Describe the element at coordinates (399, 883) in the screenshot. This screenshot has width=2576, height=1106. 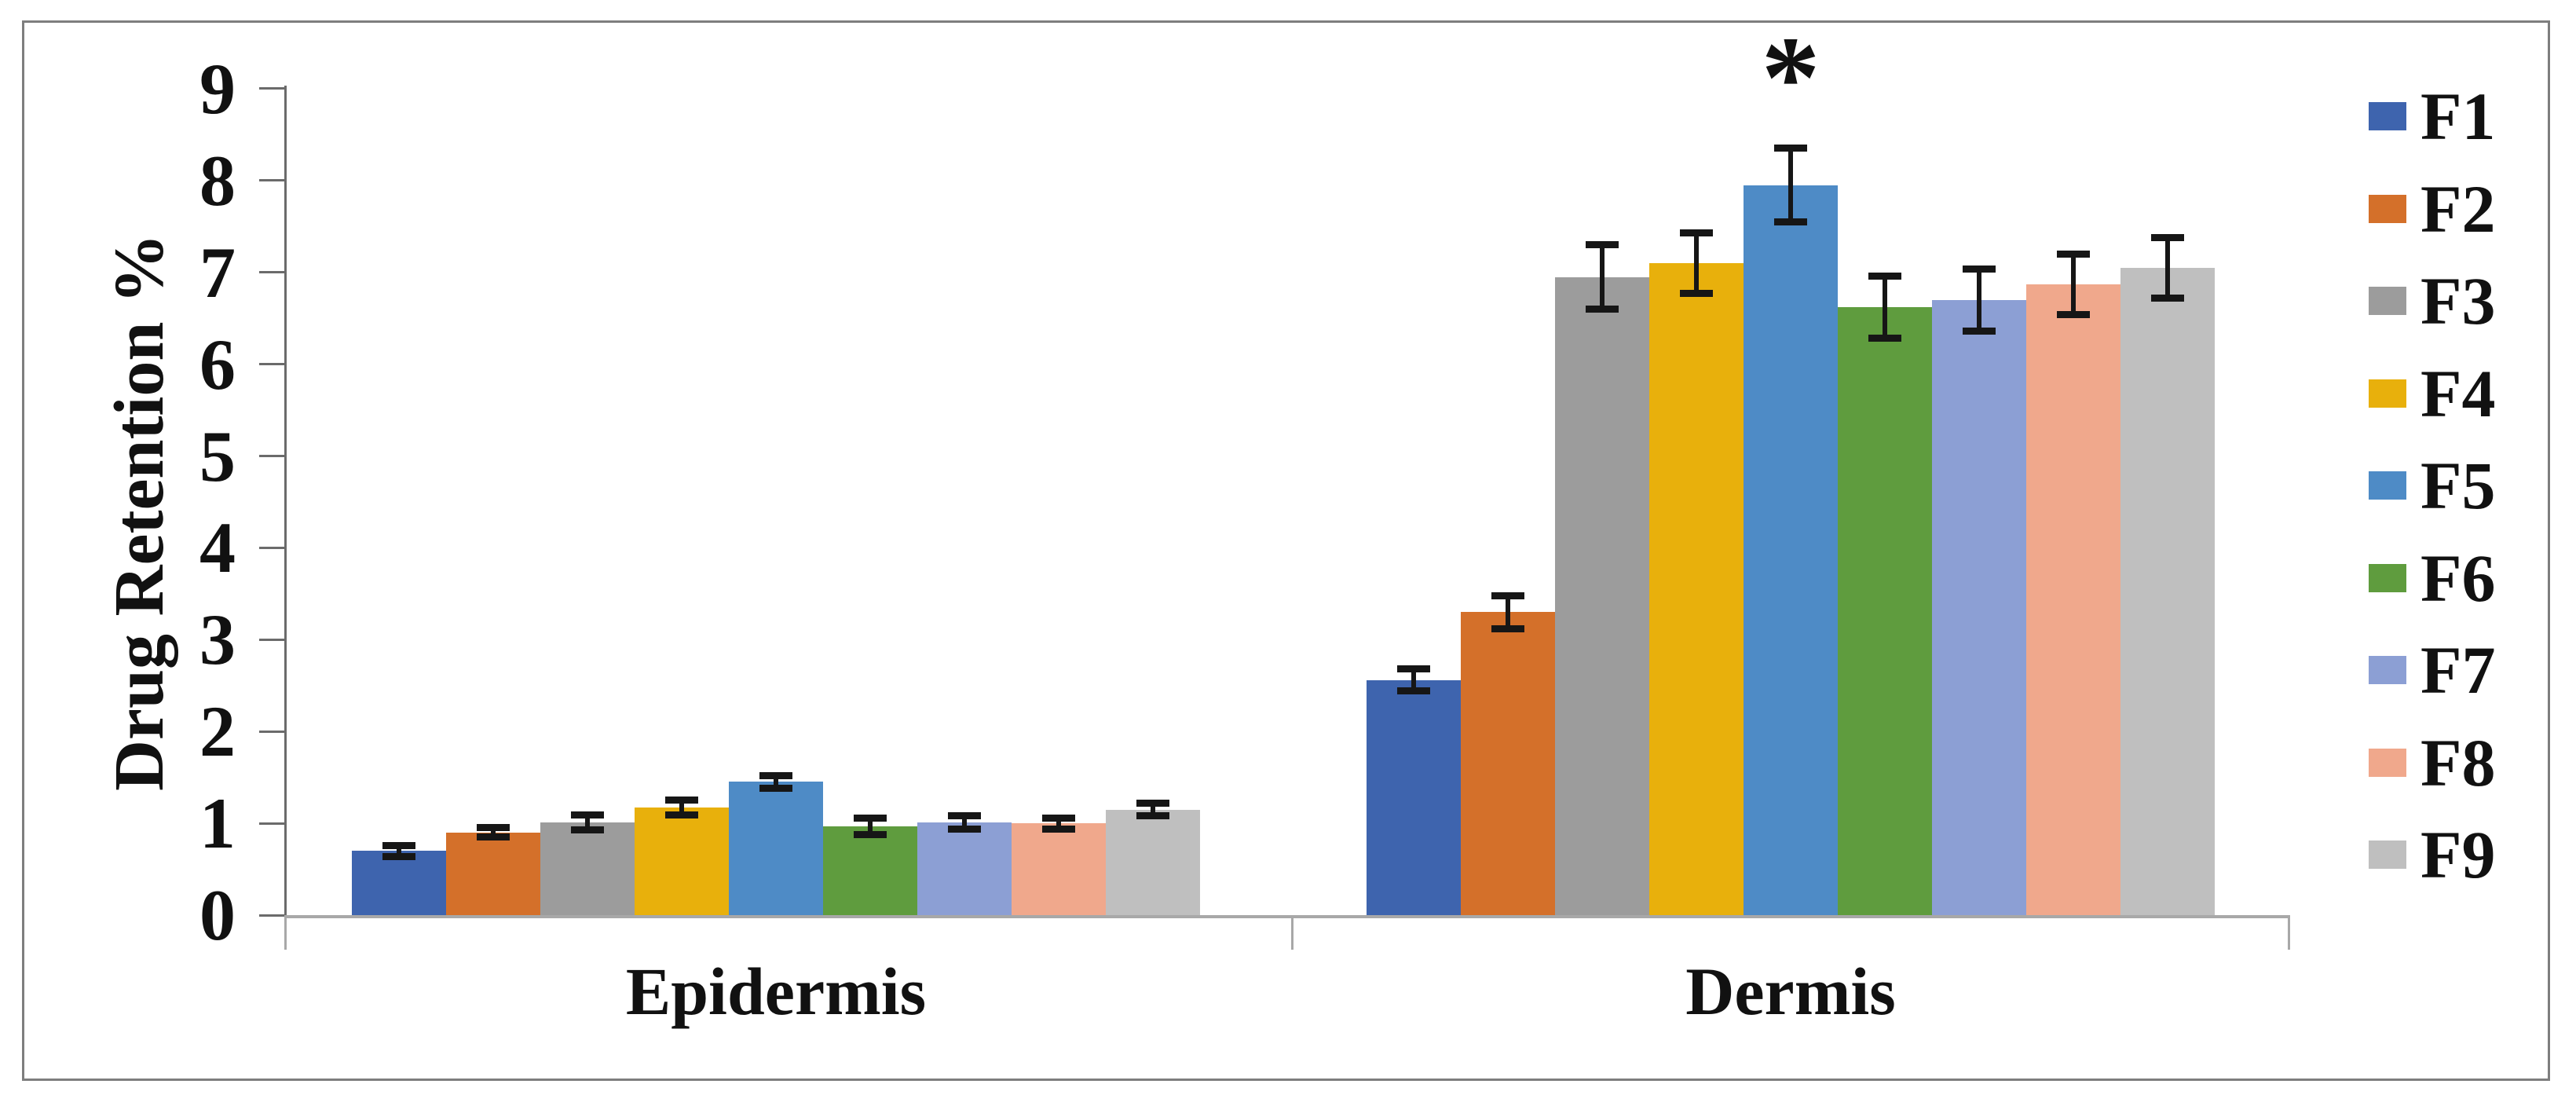
I see `bar-F1-epidermis` at that location.